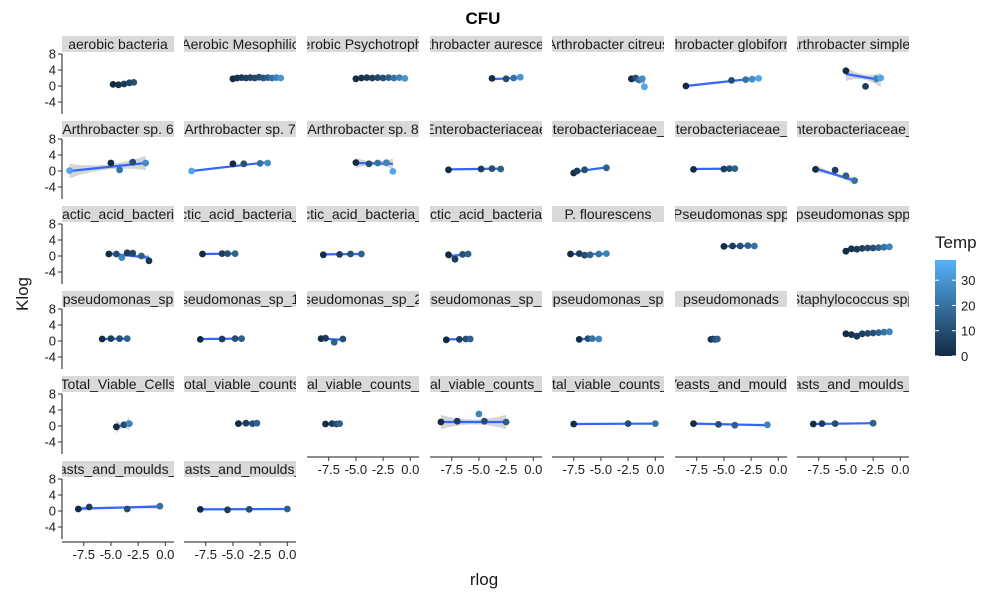  What do you see at coordinates (486, 59) in the screenshot?
I see `facet-panel: Arthrobacter aurescens` at bounding box center [486, 59].